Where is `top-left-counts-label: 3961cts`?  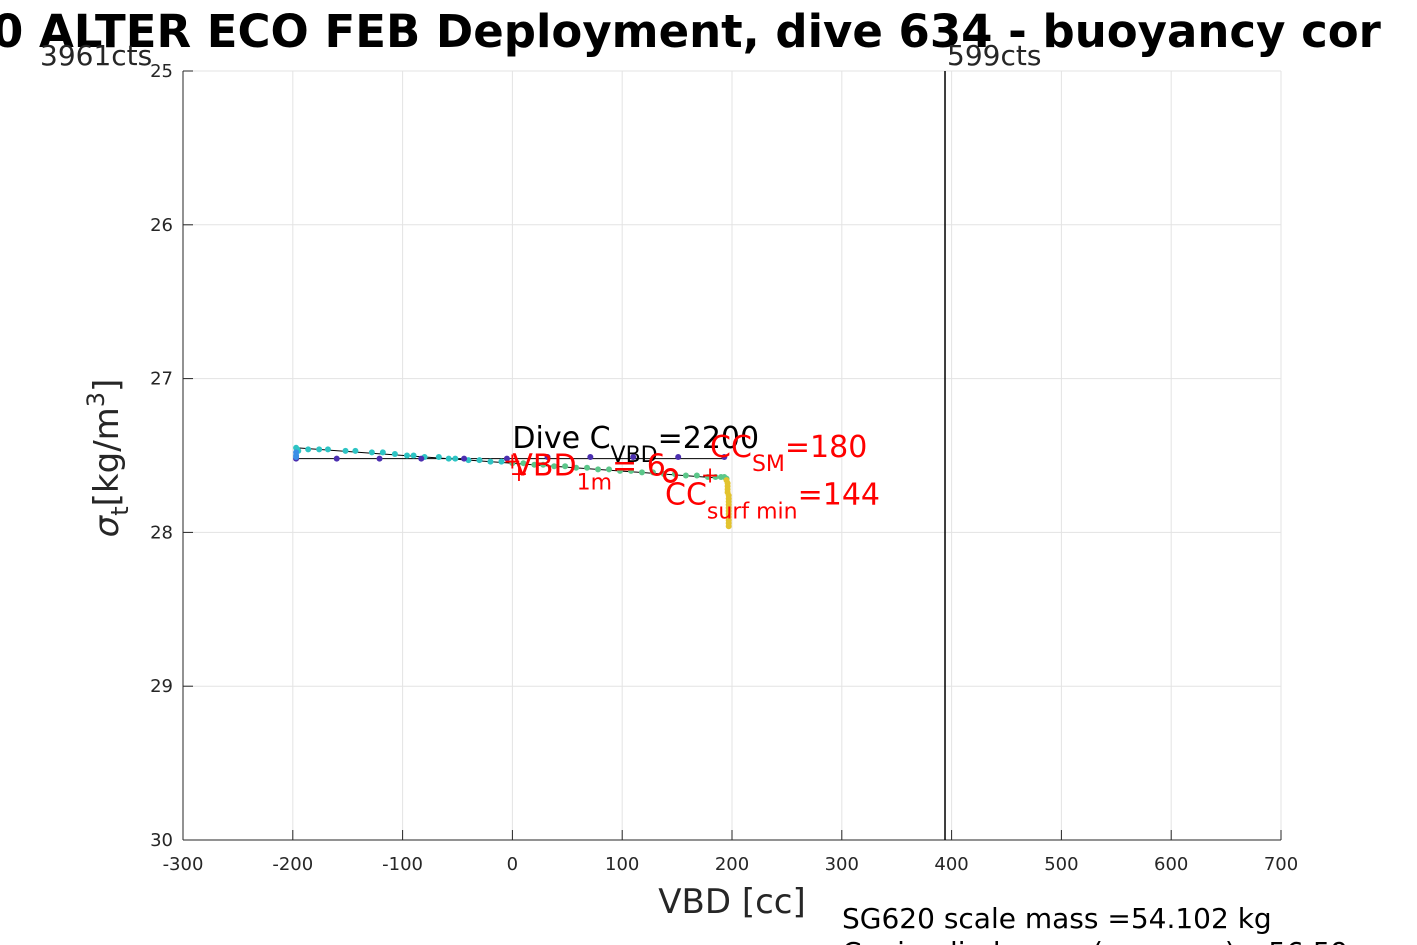 top-left-counts-label: 3961cts is located at coordinates (96, 55).